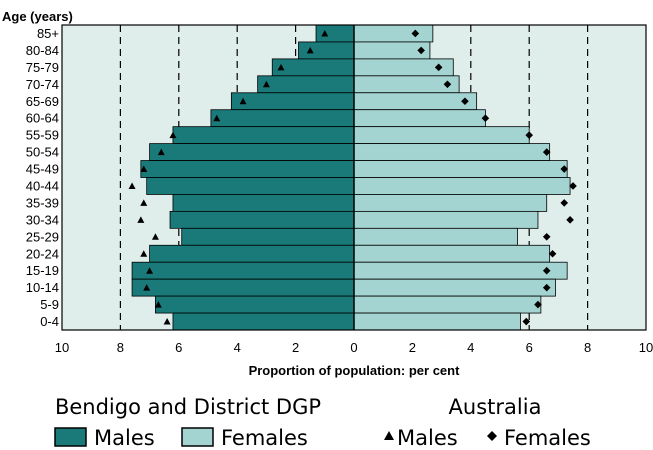  What do you see at coordinates (42, 152) in the screenshot?
I see `y-tick-label: 50-54` at bounding box center [42, 152].